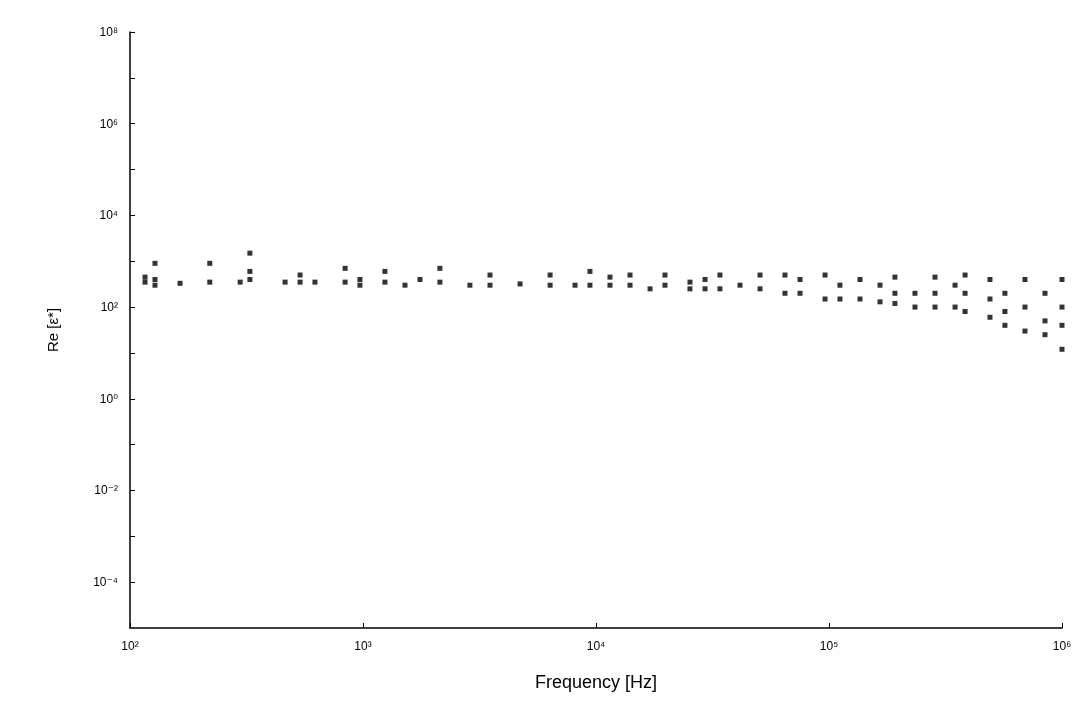 The height and width of the screenshot is (724, 1089). Describe the element at coordinates (106, 490) in the screenshot. I see `y-tick-label: 10⁻²` at that location.